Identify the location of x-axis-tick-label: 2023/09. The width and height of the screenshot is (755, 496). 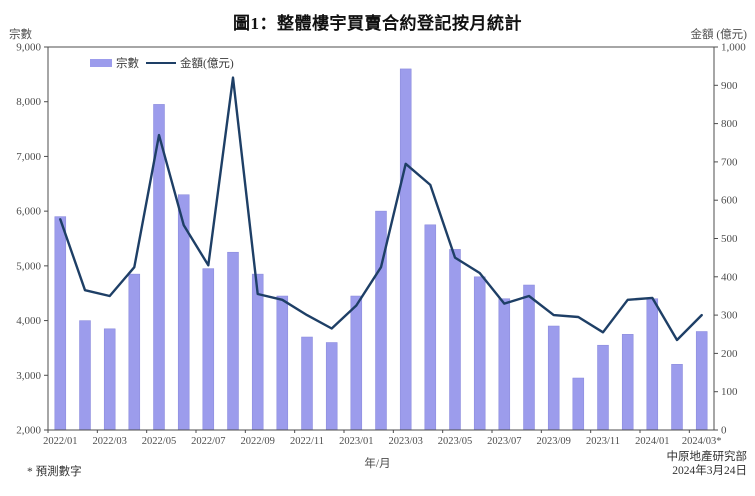
(553, 441).